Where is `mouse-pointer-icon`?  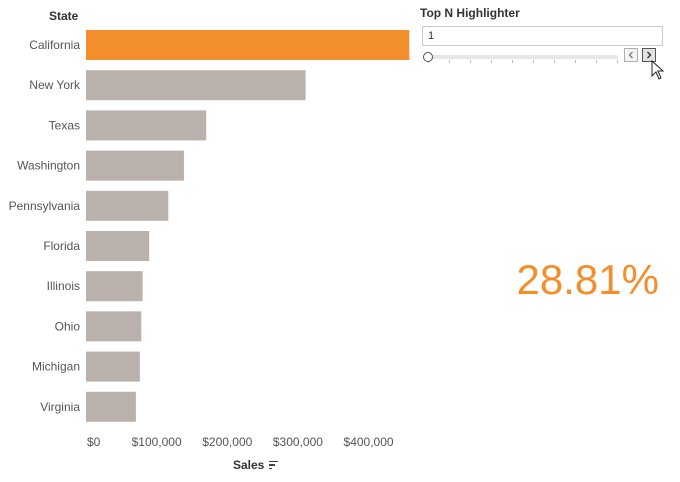
mouse-pointer-icon is located at coordinates (658, 70).